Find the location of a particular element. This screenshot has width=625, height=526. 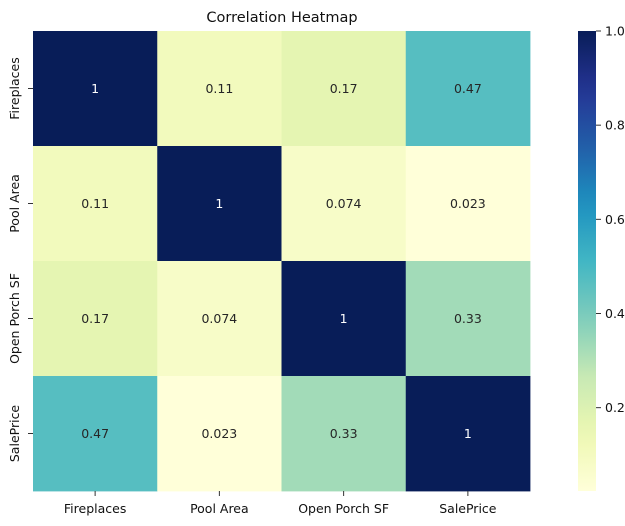

y-tick-label: Fireplaces is located at coordinates (14, 88).